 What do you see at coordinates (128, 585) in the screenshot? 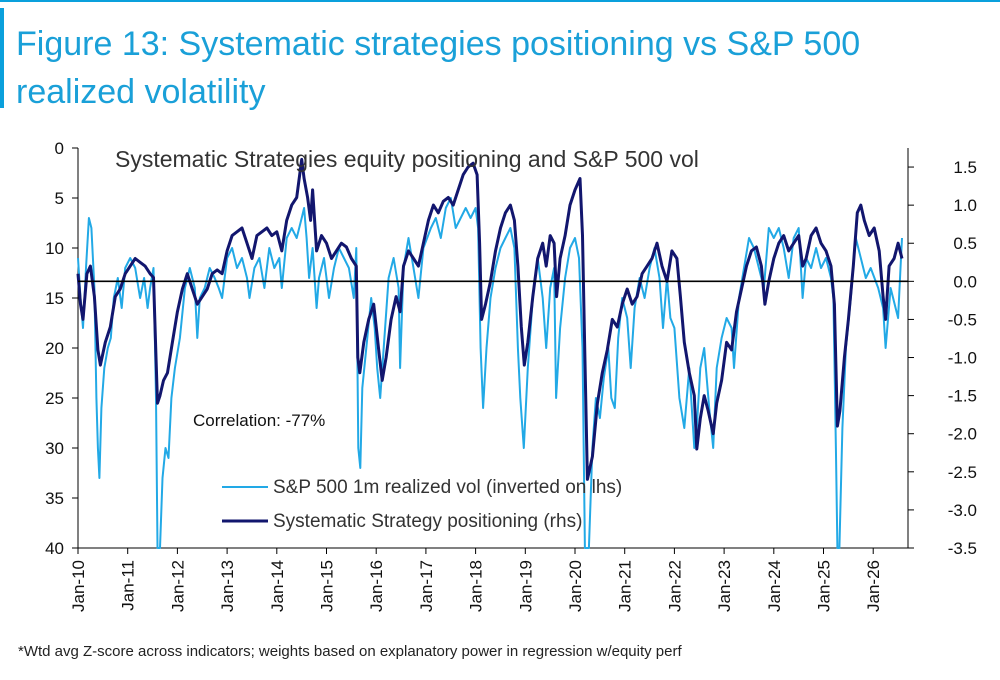
I see `x-tick-label: Jan-11` at bounding box center [128, 585].